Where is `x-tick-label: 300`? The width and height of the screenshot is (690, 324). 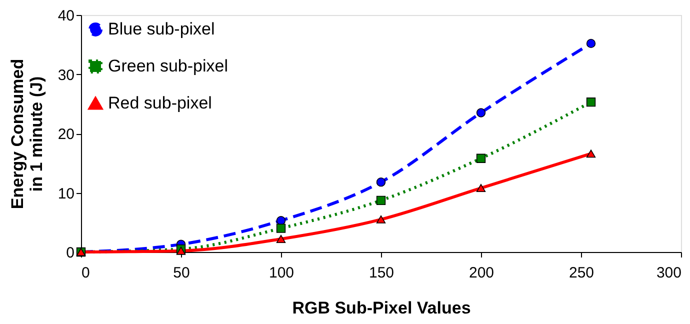 x-tick-label: 300 is located at coordinates (669, 273).